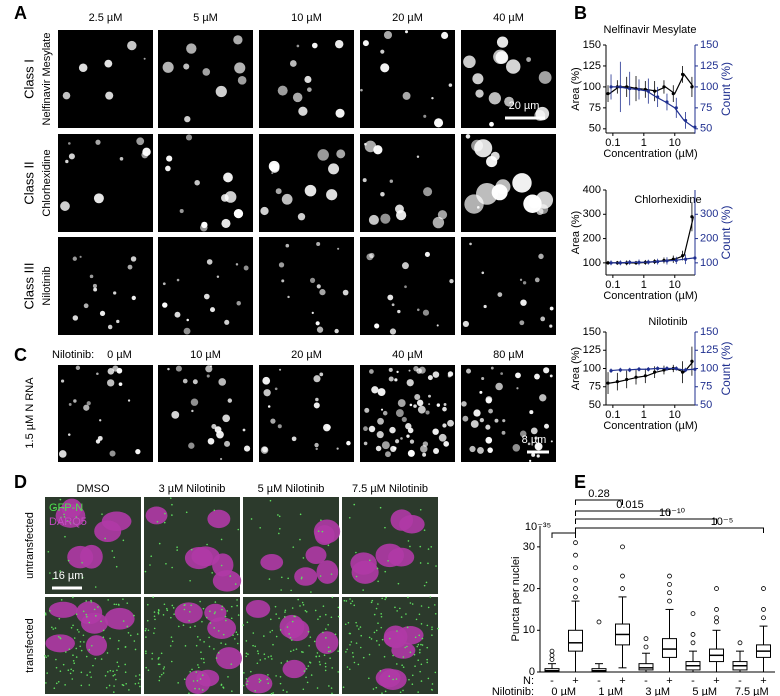  I want to click on row-label: untransfected, so click(30, 545).